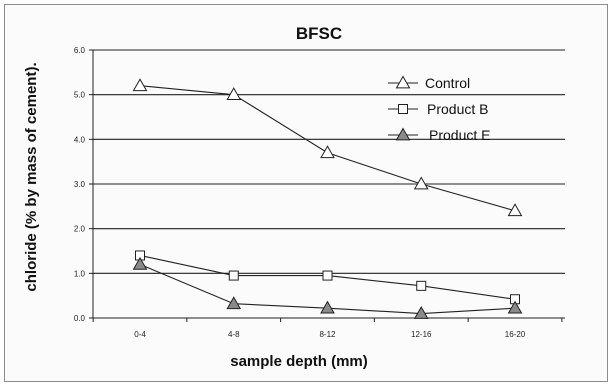  I want to click on legend-label: Product B, so click(457, 109).